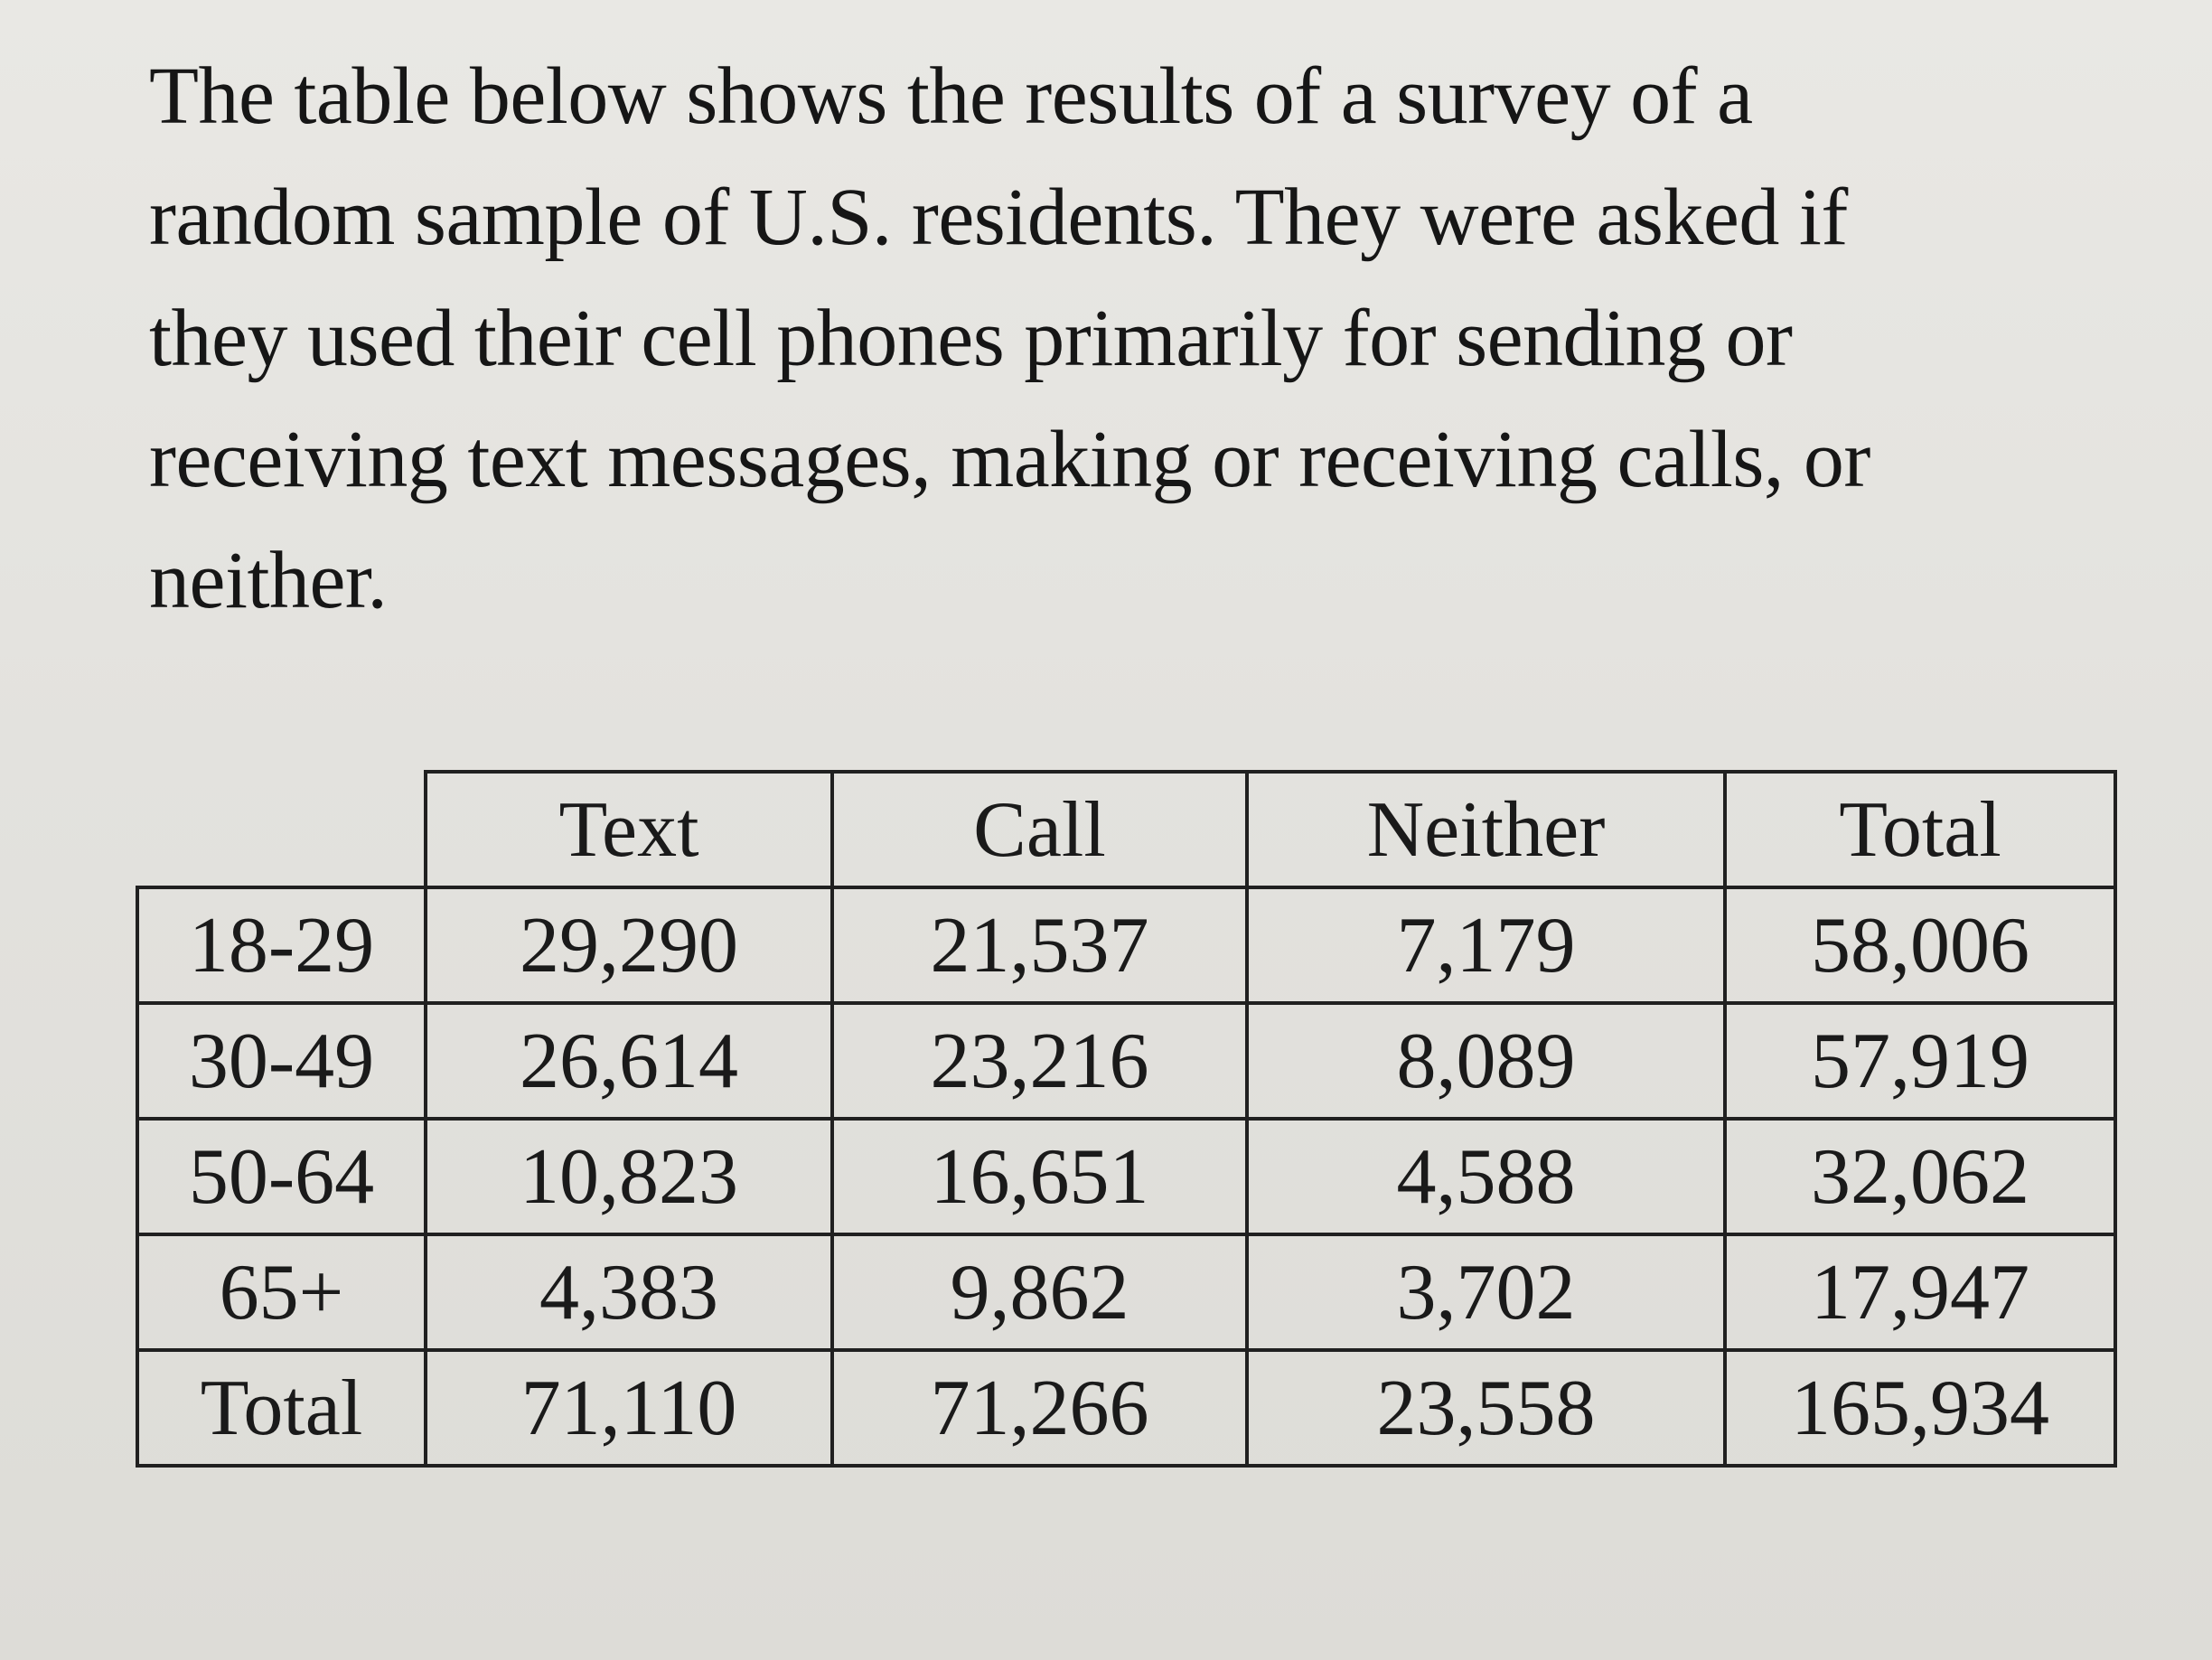  Describe the element at coordinates (1920, 1061) in the screenshot. I see `table-cell: 57,919` at that location.